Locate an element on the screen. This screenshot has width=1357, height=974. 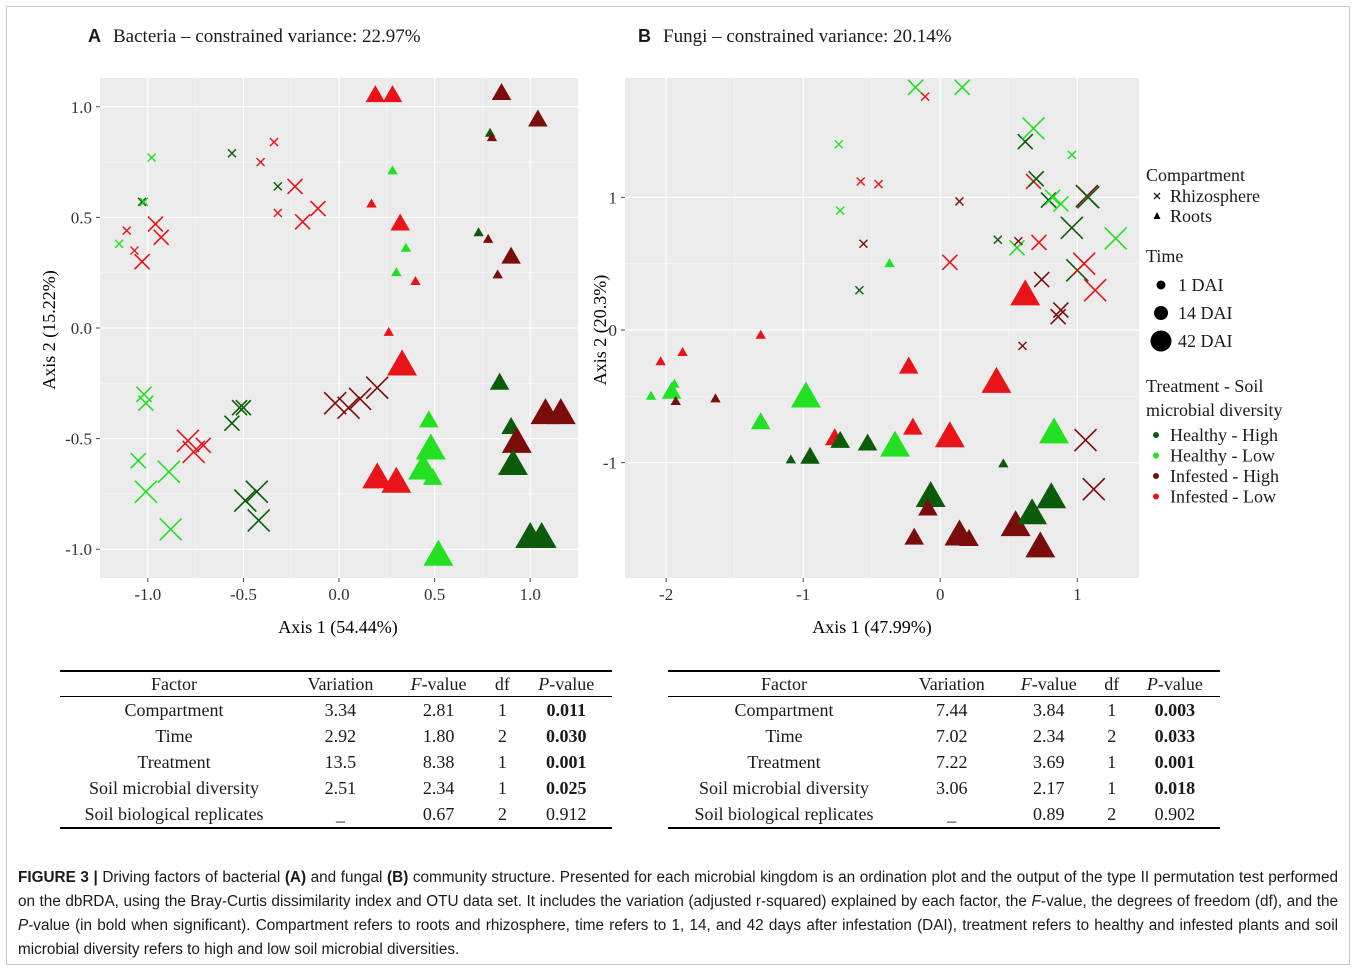
table-row: Soil microbial diversity 2.51 2.34 1 0.025 is located at coordinates (336, 788).